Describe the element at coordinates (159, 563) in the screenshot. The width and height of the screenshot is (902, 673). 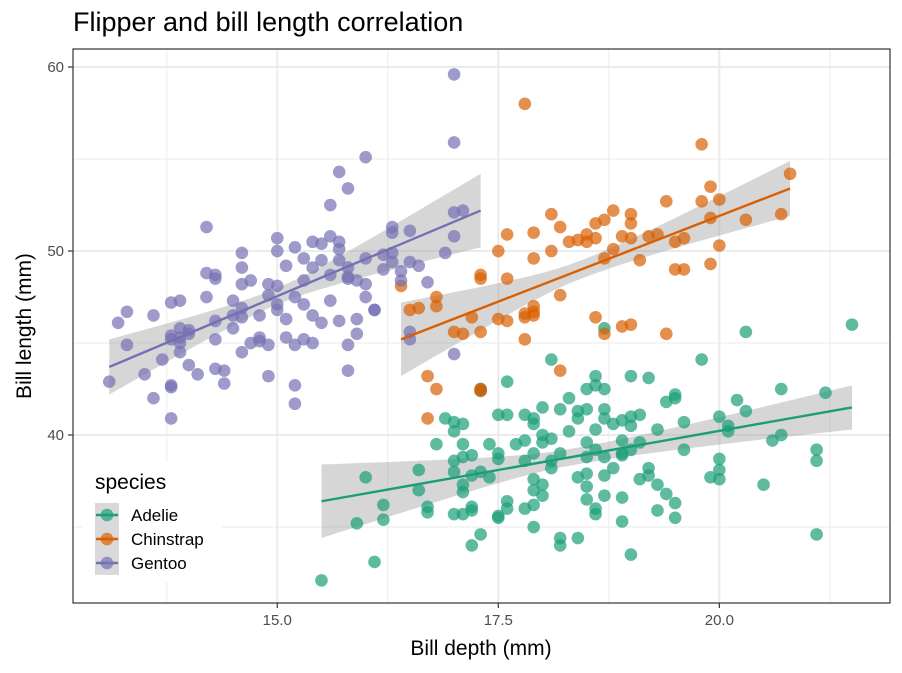
I see `legend-label-gentoo: Gentoo` at that location.